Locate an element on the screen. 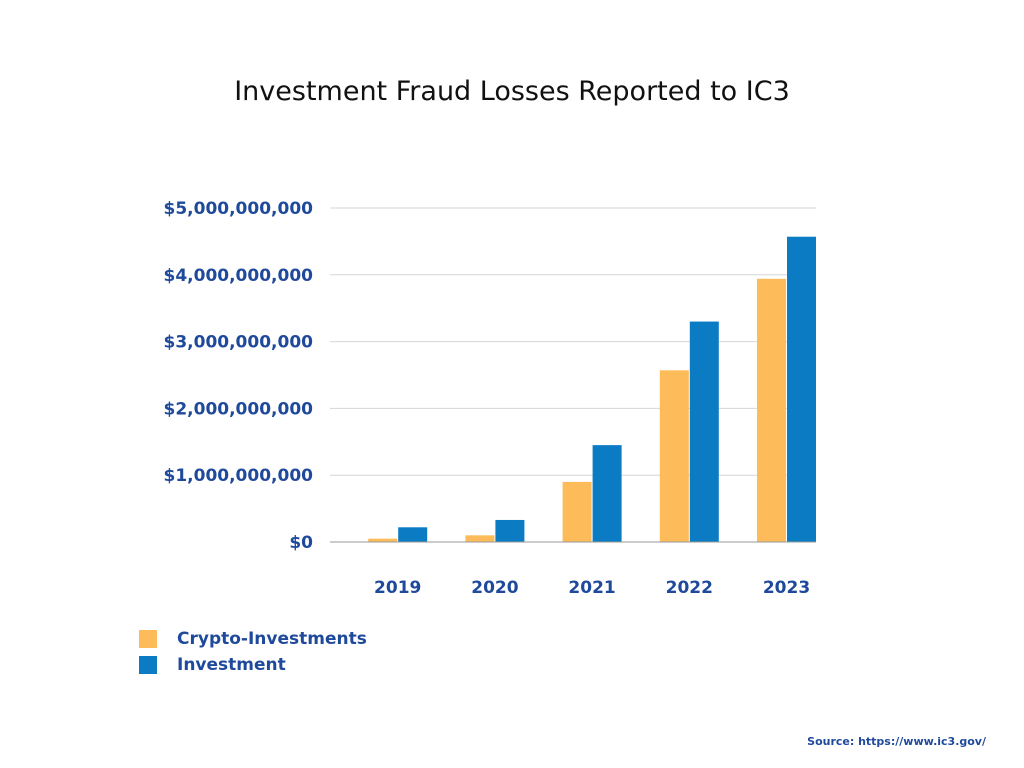 The image size is (1024, 768). bar-crypto-2019 is located at coordinates (383, 540).